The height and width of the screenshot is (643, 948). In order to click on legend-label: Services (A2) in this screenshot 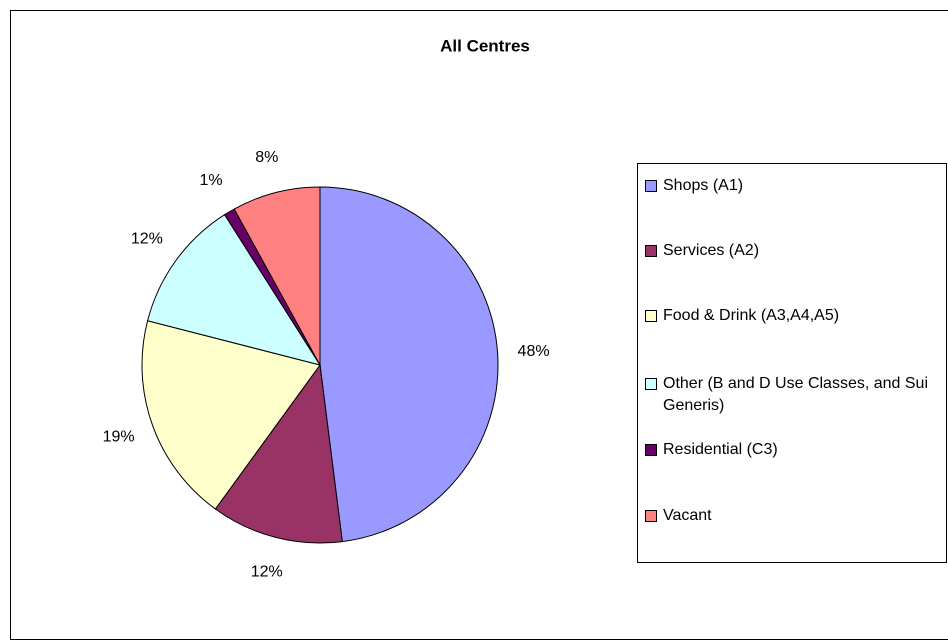, I will do `click(711, 250)`.